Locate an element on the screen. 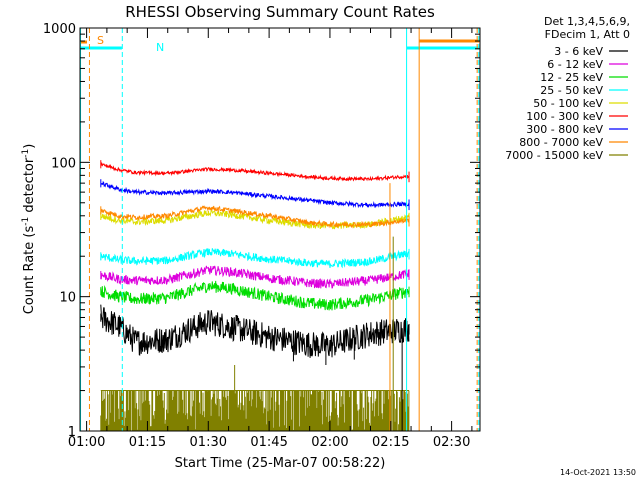 Image resolution: width=640 pixels, height=480 pixels. x-tick-label: 01:45 is located at coordinates (268, 442).